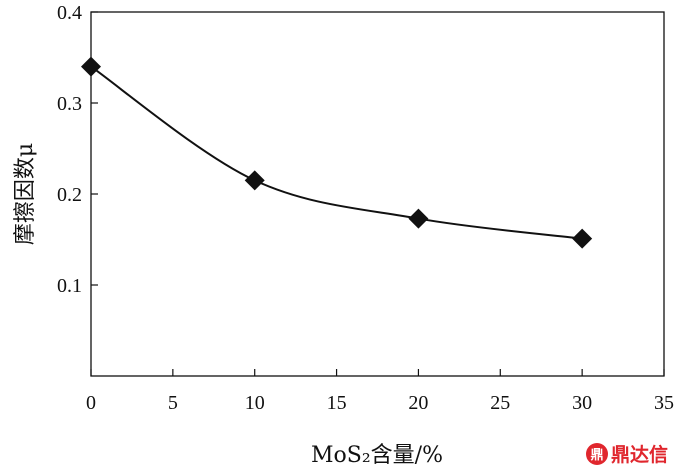 This screenshot has height=473, width=676. I want to click on watermark: 鼎 鼎达信, so click(626, 453).